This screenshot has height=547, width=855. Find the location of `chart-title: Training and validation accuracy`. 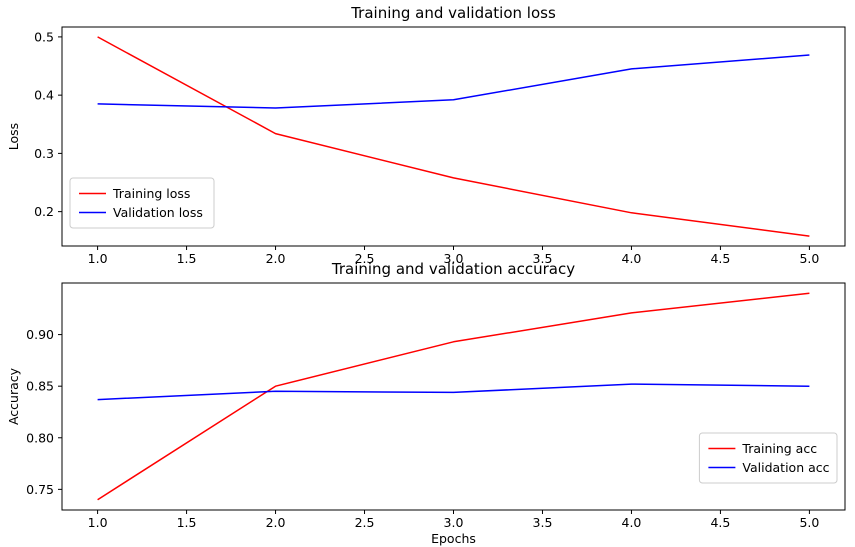

chart-title: Training and validation accuracy is located at coordinates (453, 269).